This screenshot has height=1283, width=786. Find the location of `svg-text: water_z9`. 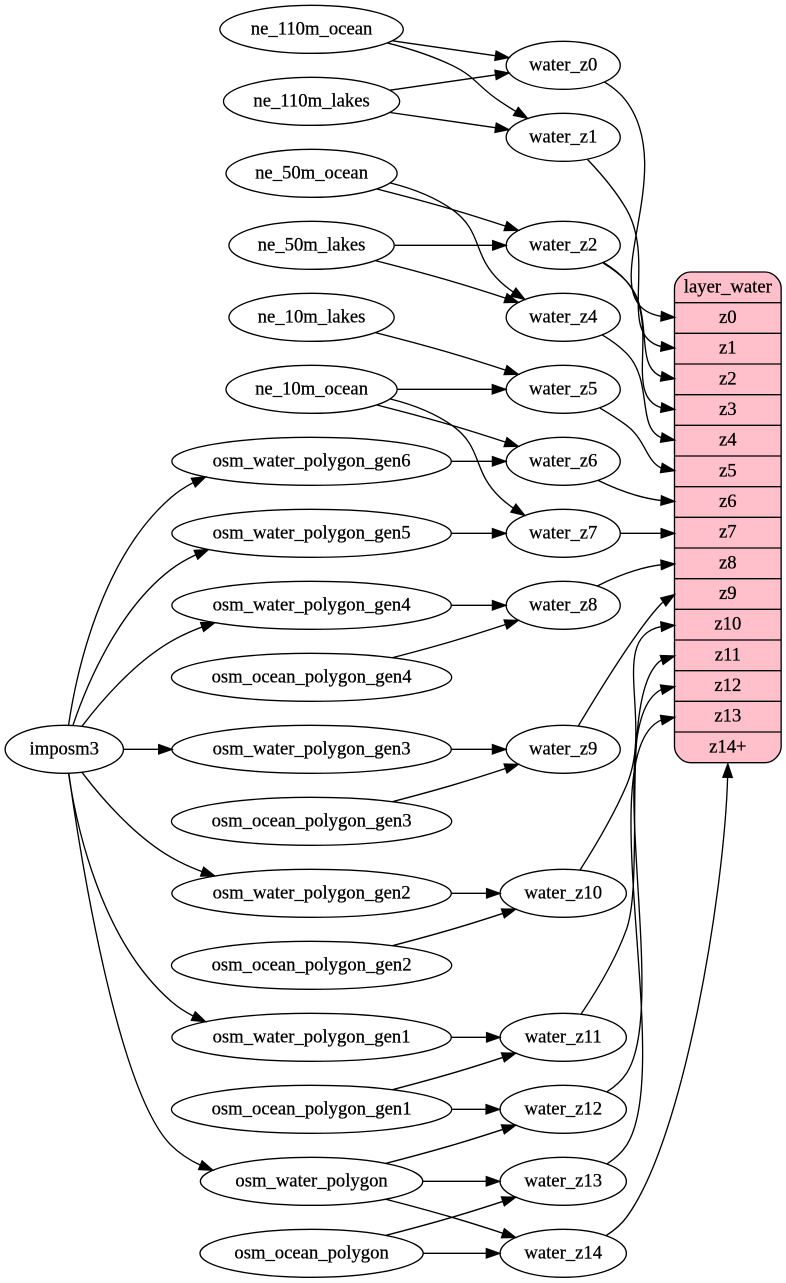

svg-text: water_z9 is located at coordinates (563, 748).